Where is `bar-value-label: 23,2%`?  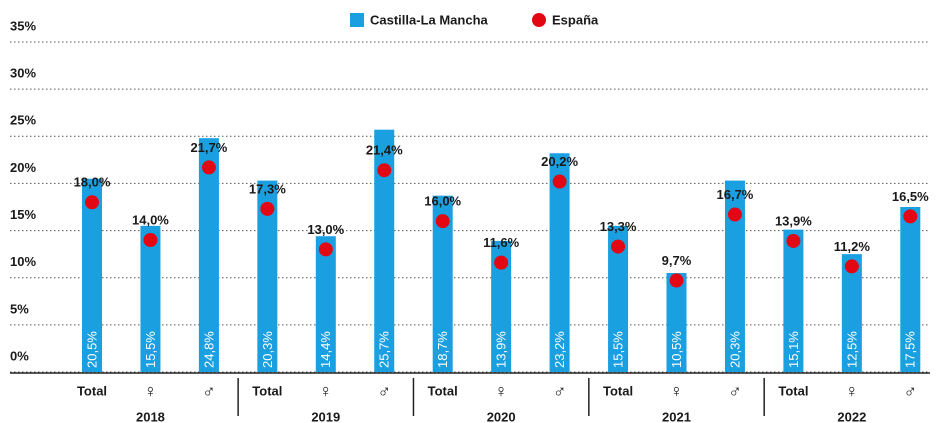
bar-value-label: 23,2% is located at coordinates (559, 349).